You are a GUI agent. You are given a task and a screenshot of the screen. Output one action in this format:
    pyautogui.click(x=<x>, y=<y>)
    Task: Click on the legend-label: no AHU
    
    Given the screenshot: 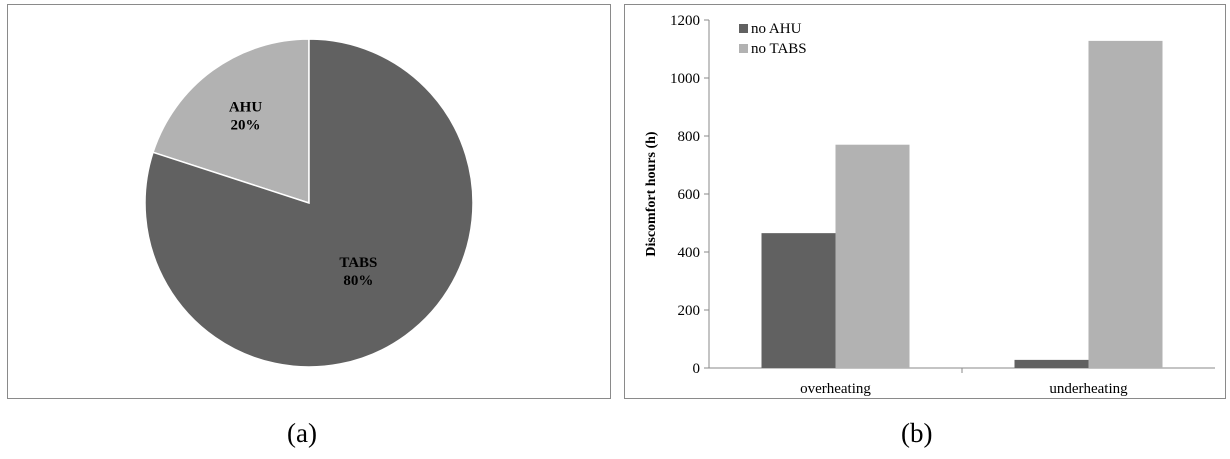 What is the action you would take?
    pyautogui.click(x=776, y=29)
    